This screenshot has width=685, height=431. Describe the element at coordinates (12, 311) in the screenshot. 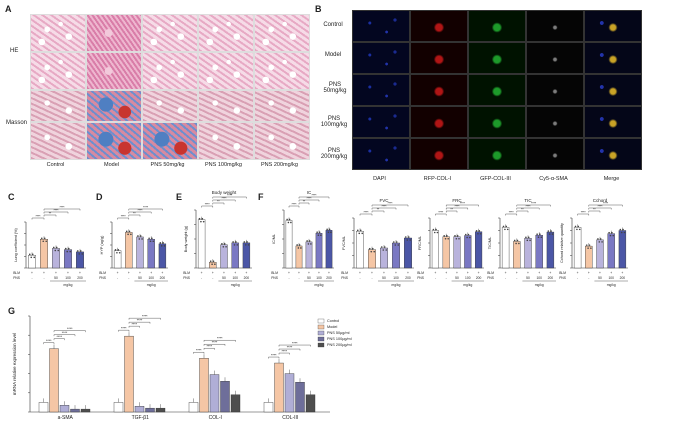

I see `panel-label-g: G` at that location.